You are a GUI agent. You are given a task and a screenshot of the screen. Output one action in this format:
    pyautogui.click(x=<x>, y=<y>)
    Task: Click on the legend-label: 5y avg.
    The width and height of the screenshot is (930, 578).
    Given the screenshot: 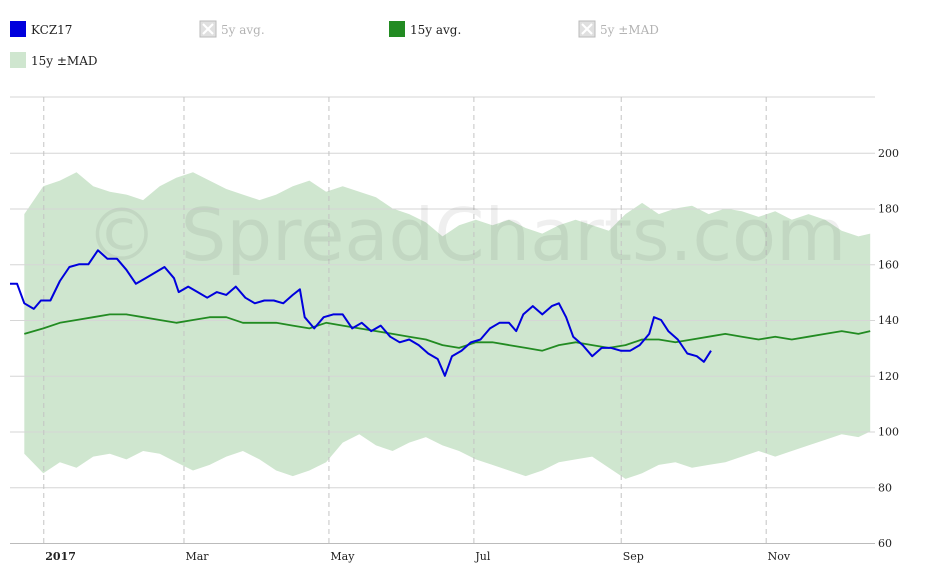 What is the action you would take?
    pyautogui.click(x=243, y=30)
    